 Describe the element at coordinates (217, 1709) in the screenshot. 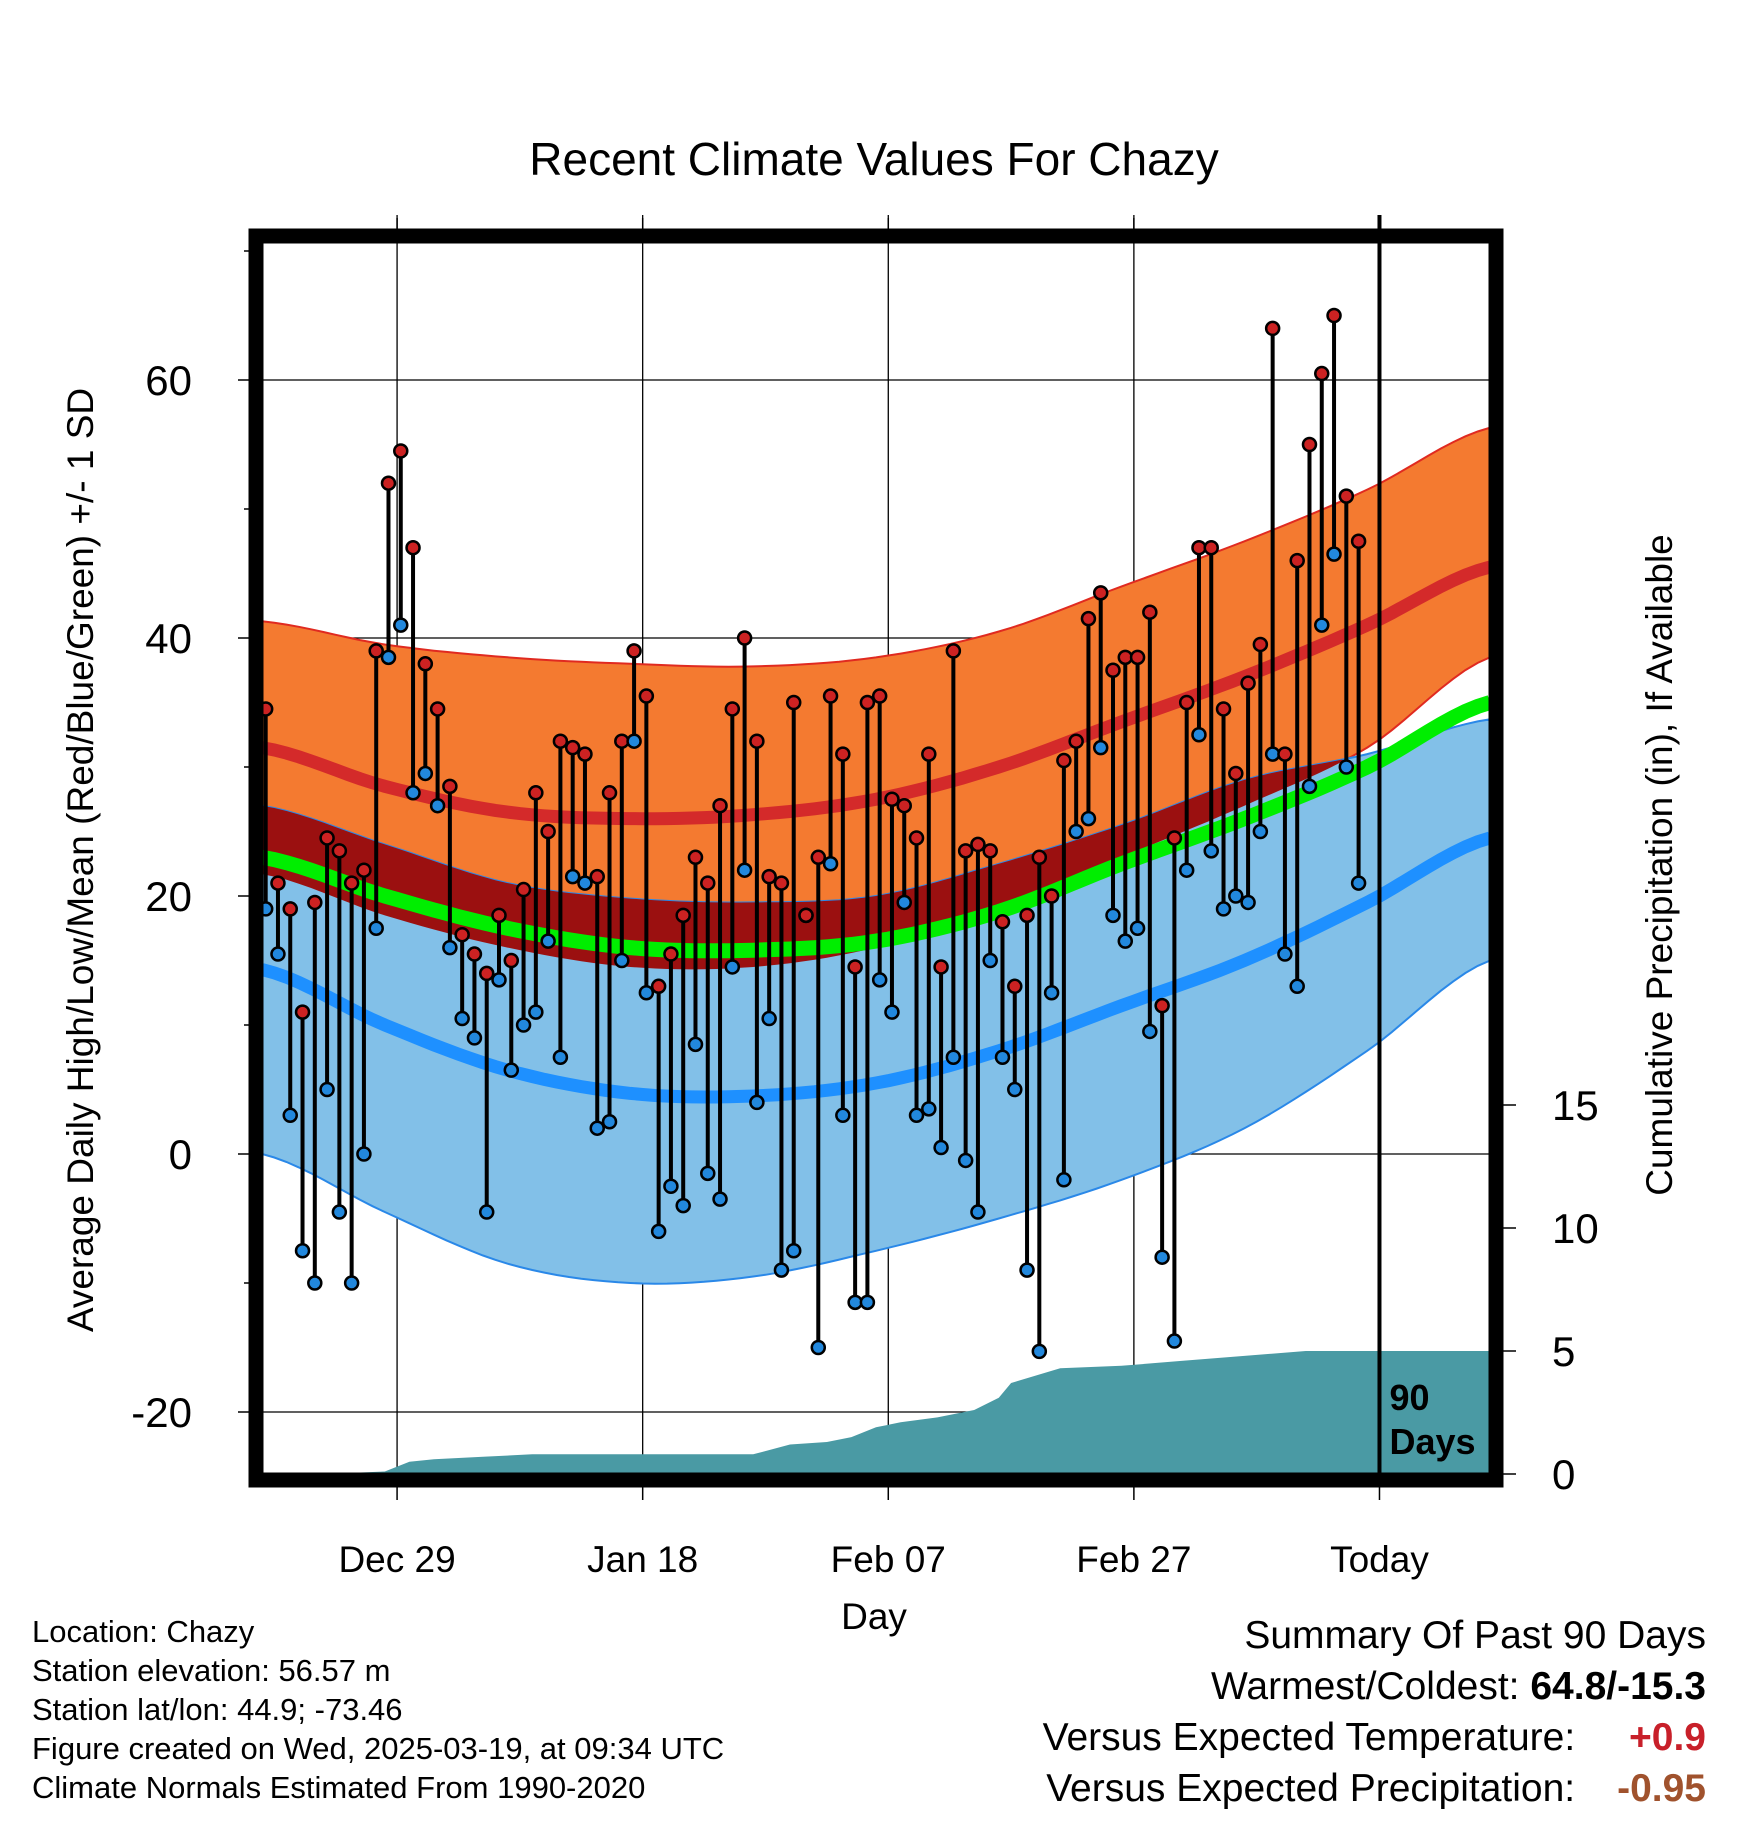

I see `latlon-text: Station lat/lon: 44.9; -73.46` at that location.